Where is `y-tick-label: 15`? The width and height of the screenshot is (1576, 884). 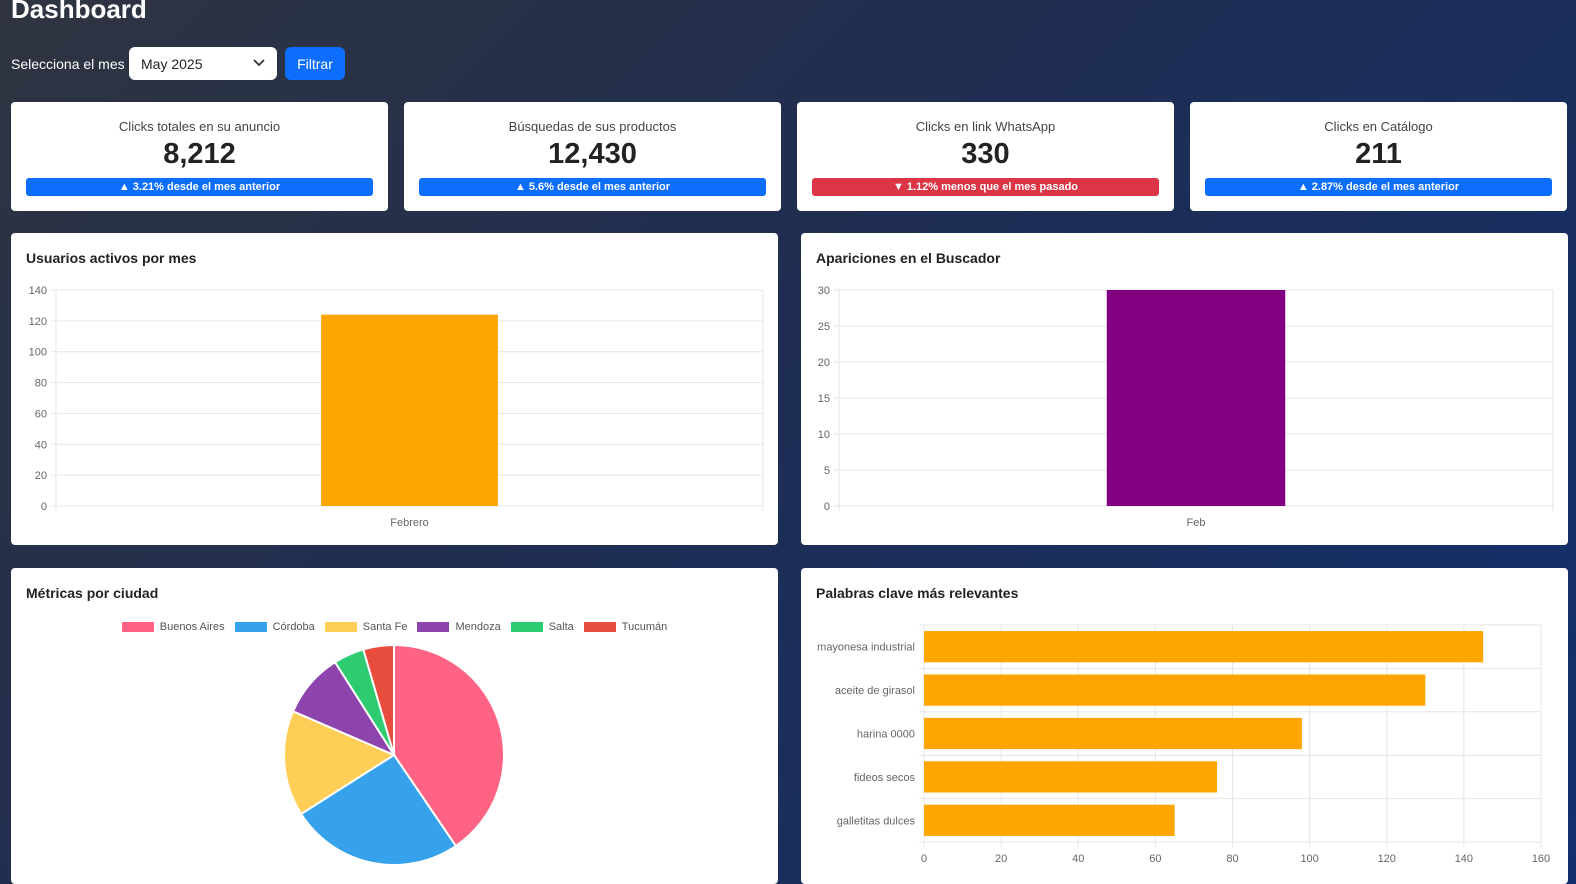
y-tick-label: 15 is located at coordinates (824, 399).